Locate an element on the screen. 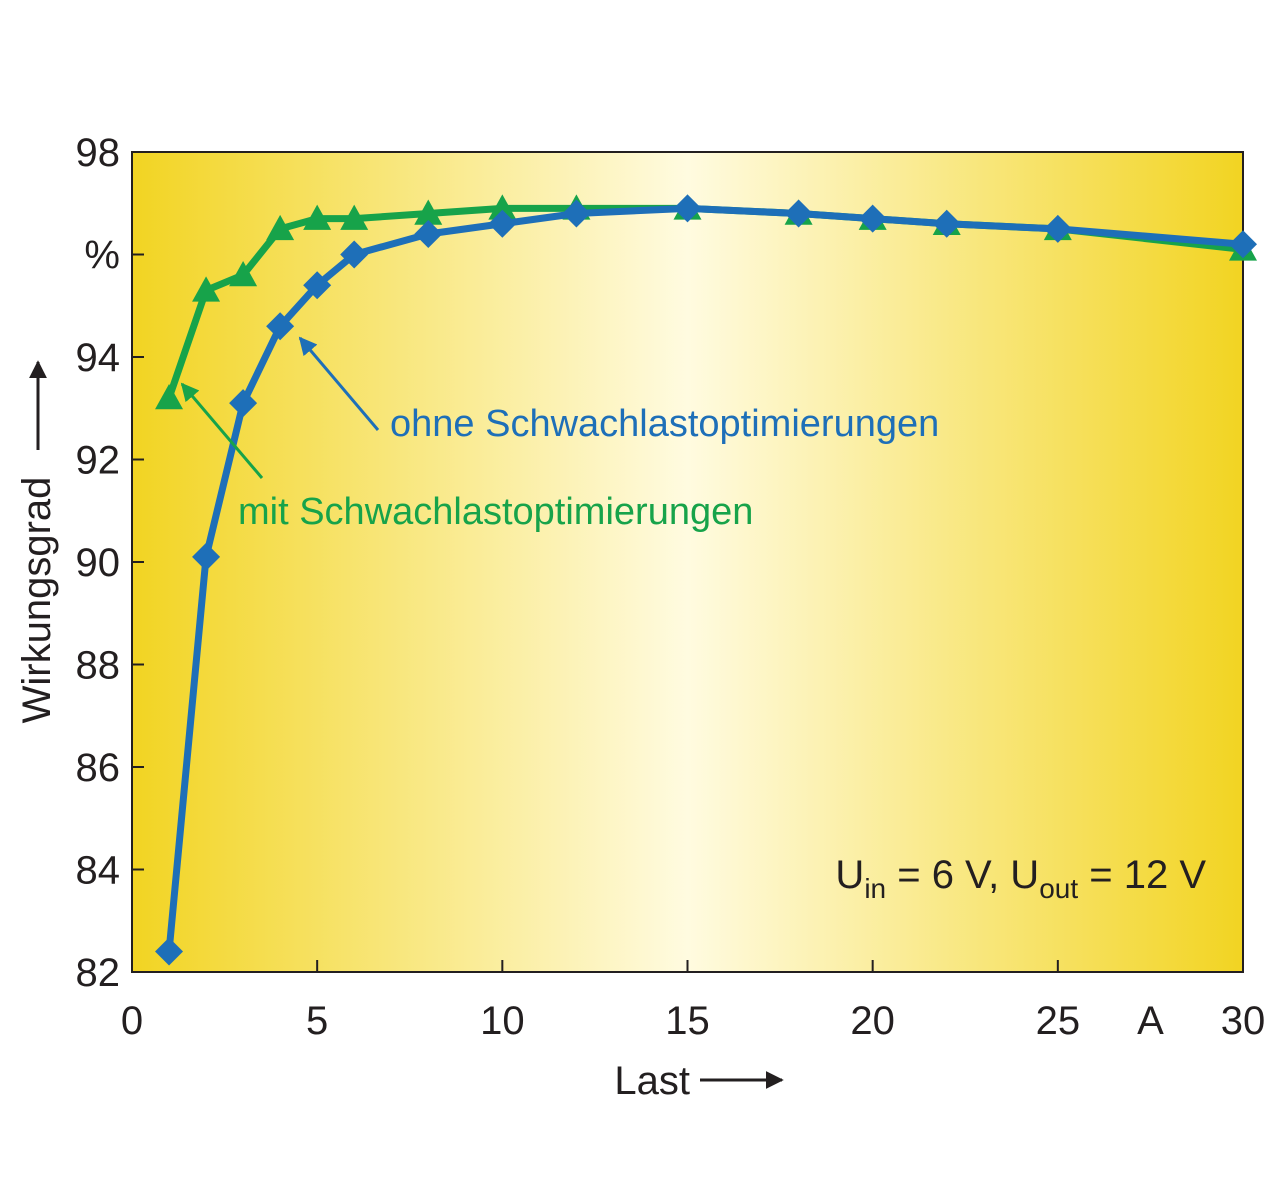  y-tick-label: 92 is located at coordinates (98, 461).